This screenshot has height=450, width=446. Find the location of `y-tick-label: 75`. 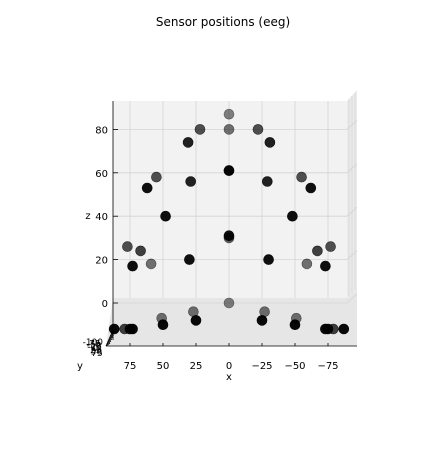

y-tick-label: 75 is located at coordinates (96, 354).